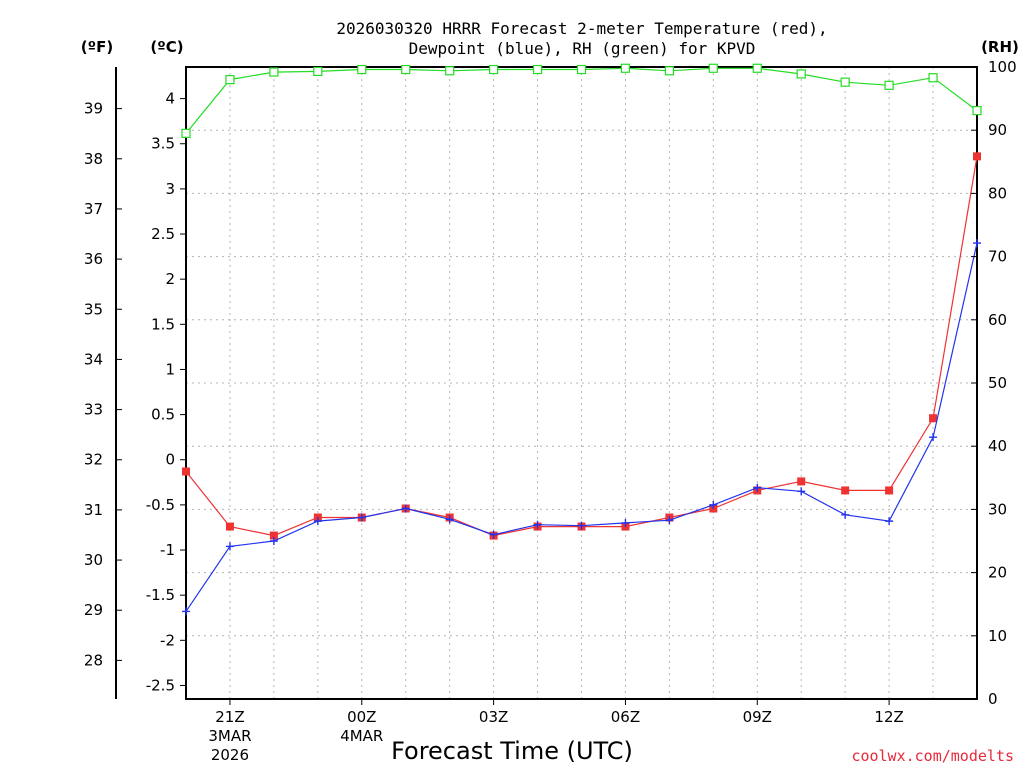  What do you see at coordinates (163, 144) in the screenshot?
I see `celsius-tick-label: 3.5` at bounding box center [163, 144].